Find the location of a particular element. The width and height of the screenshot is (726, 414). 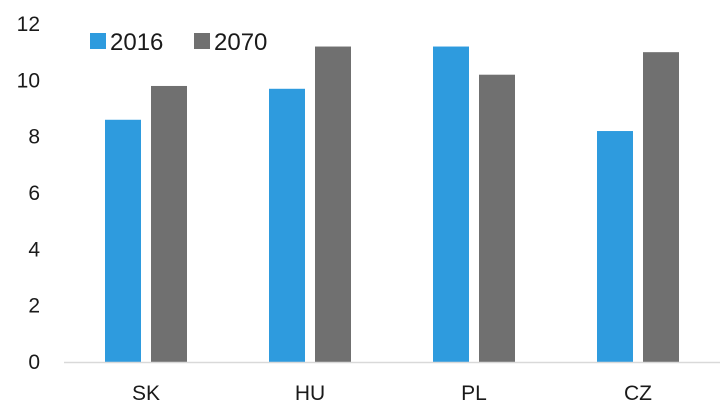

x-tick-label: CZ is located at coordinates (638, 393).